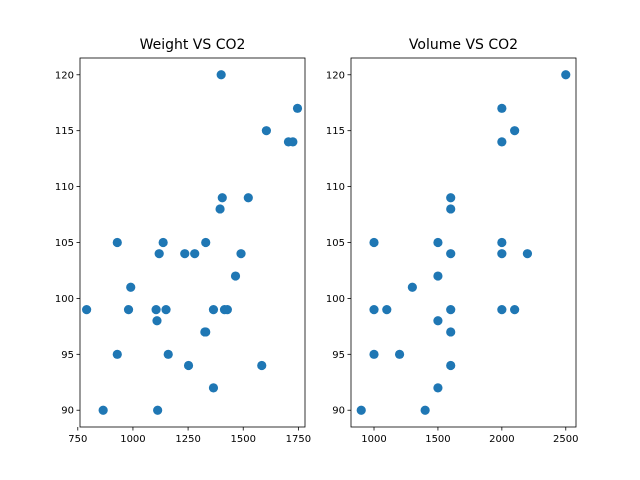  What do you see at coordinates (501, 439) in the screenshot?
I see `x-tick-label: 2000` at bounding box center [501, 439].